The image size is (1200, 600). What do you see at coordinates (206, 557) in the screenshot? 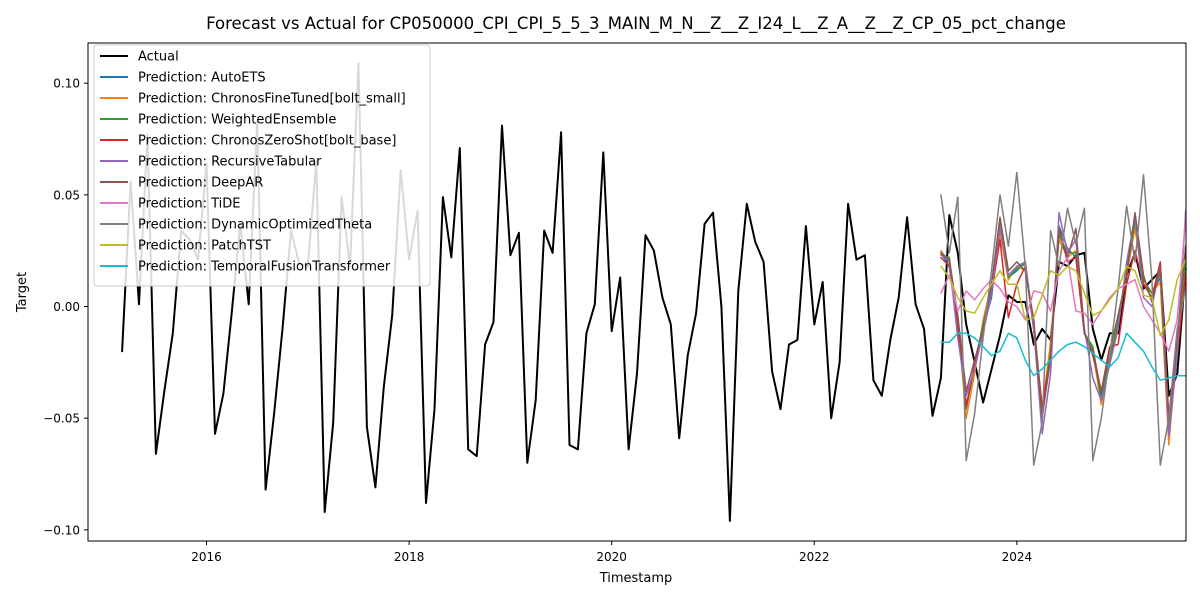
I see `x-tick-label: 2016` at bounding box center [206, 557].